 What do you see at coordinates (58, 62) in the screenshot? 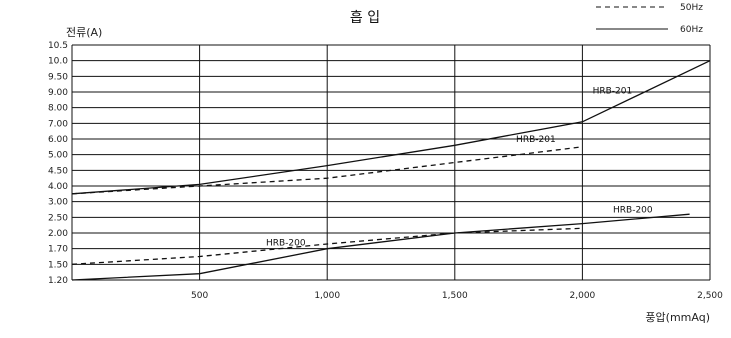
I see `y-tick-label: 10.0` at bounding box center [58, 62].